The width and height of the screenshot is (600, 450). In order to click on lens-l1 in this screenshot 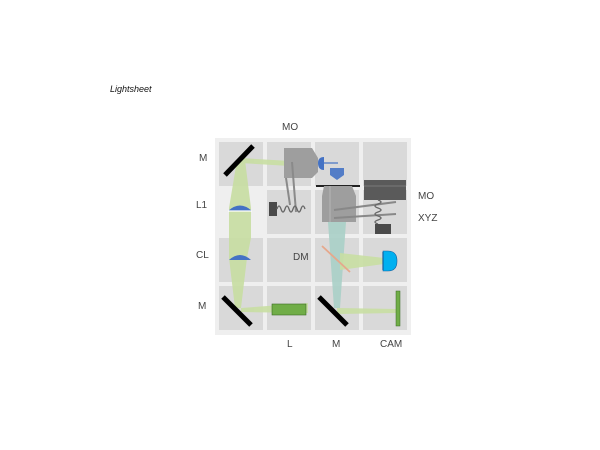, I will do `click(240, 208)`.